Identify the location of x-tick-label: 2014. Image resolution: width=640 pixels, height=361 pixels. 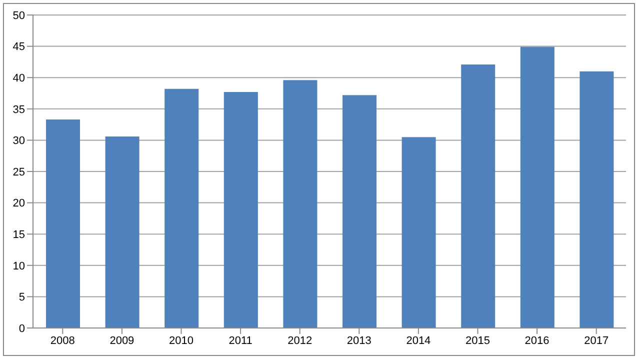
(418, 340).